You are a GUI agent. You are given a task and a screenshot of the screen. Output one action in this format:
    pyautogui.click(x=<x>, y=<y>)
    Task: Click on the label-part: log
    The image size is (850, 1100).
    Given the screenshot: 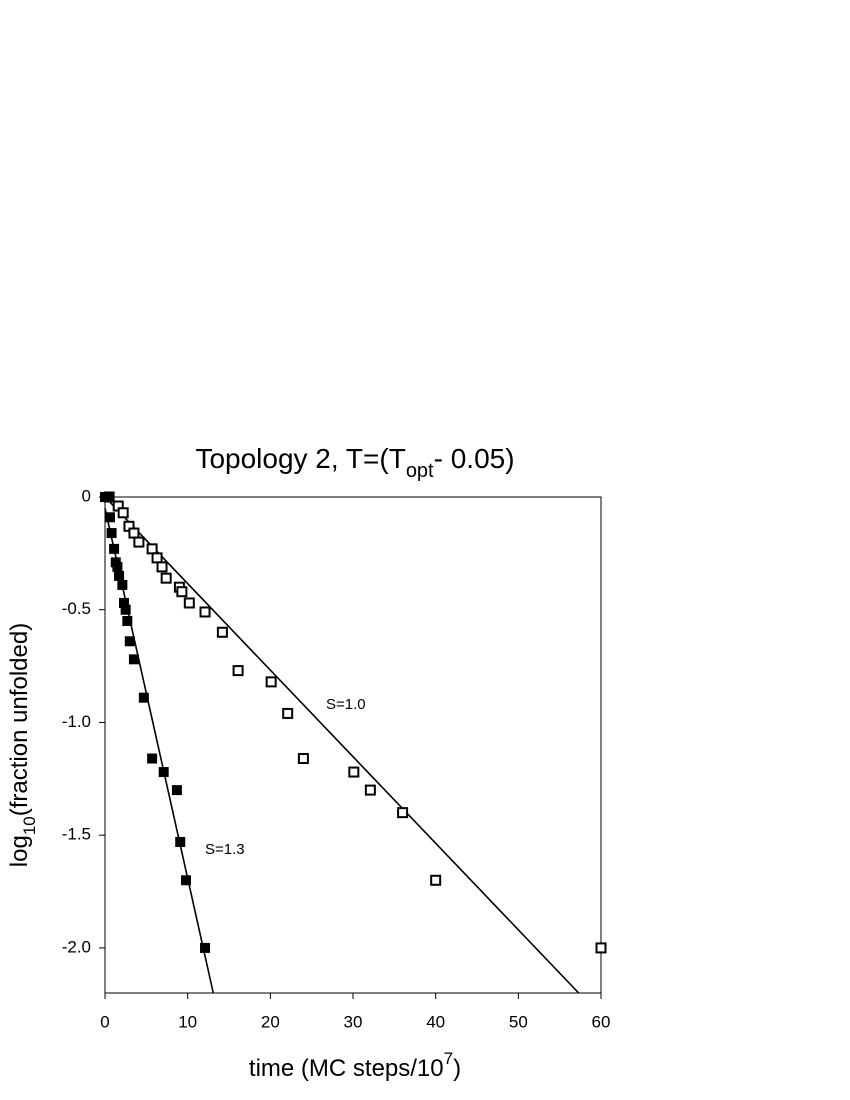 What is the action you would take?
    pyautogui.click(x=19, y=851)
    